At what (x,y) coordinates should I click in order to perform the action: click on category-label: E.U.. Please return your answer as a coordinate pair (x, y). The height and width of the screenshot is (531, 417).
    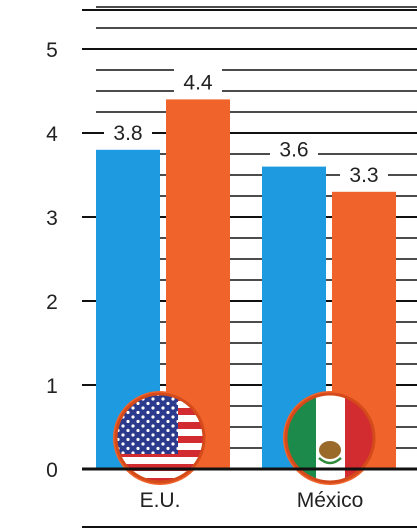
    Looking at the image, I should click on (160, 500).